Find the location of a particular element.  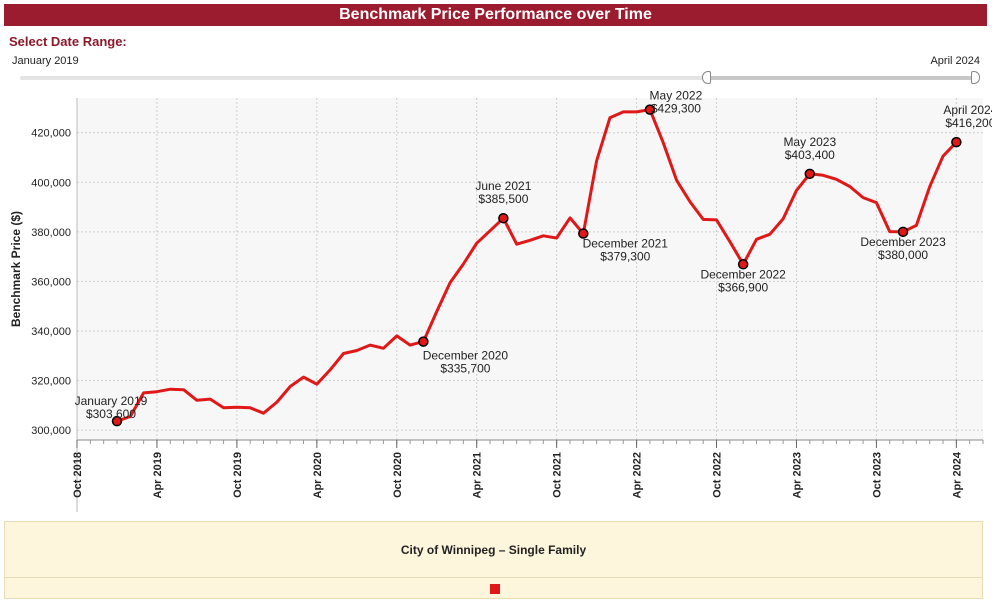

y-axis-label: Benchmark Price ($) is located at coordinates (16, 269).